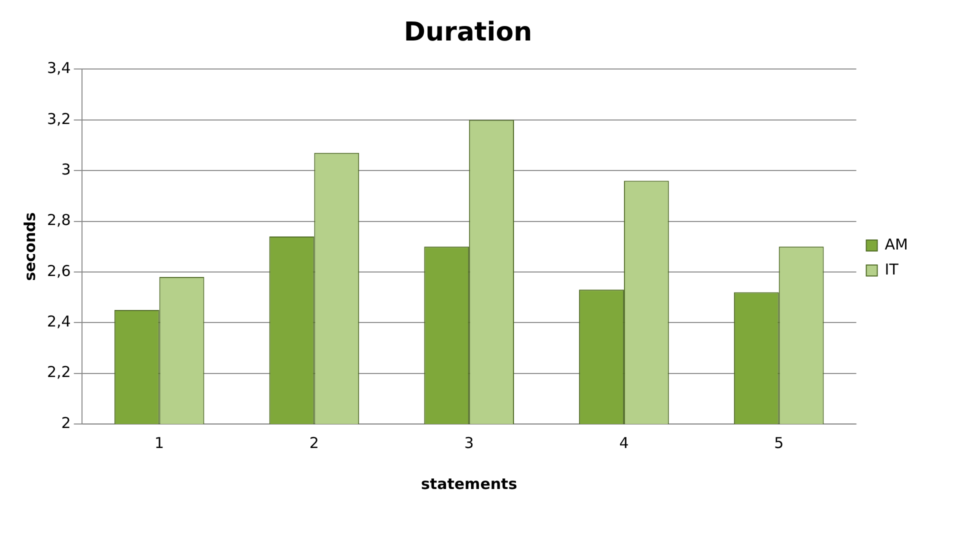  I want to click on y-tick-label: 3,2, so click(58, 119).